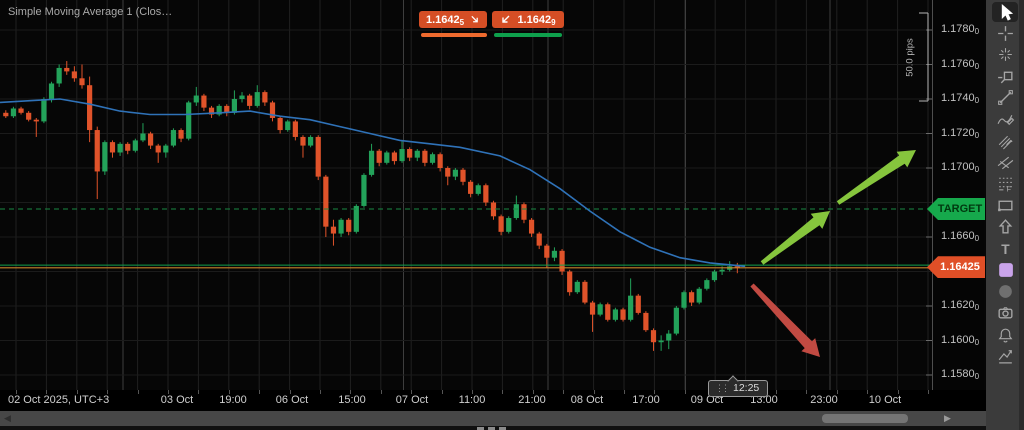 Image resolution: width=1024 pixels, height=430 pixels. I want to click on buy-spread-bar, so click(528, 35).